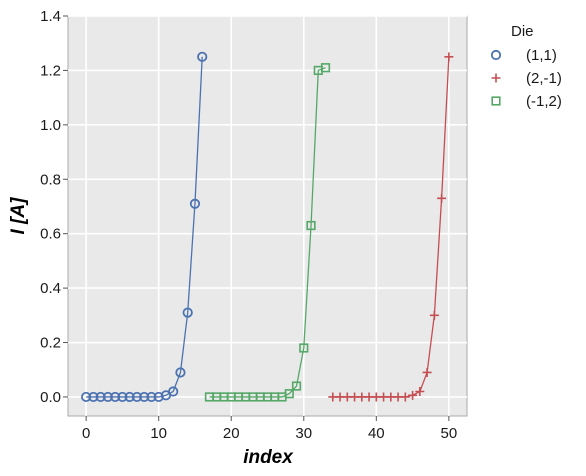 The image size is (586, 476). What do you see at coordinates (303, 433) in the screenshot?
I see `x-tick-label: 30` at bounding box center [303, 433].